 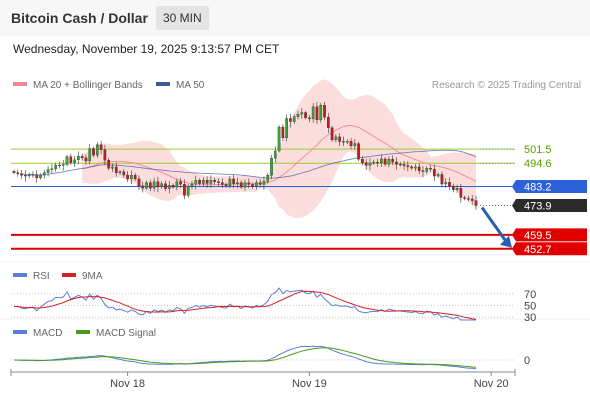 I want to click on legend-macd-swatch, so click(x=20, y=332).